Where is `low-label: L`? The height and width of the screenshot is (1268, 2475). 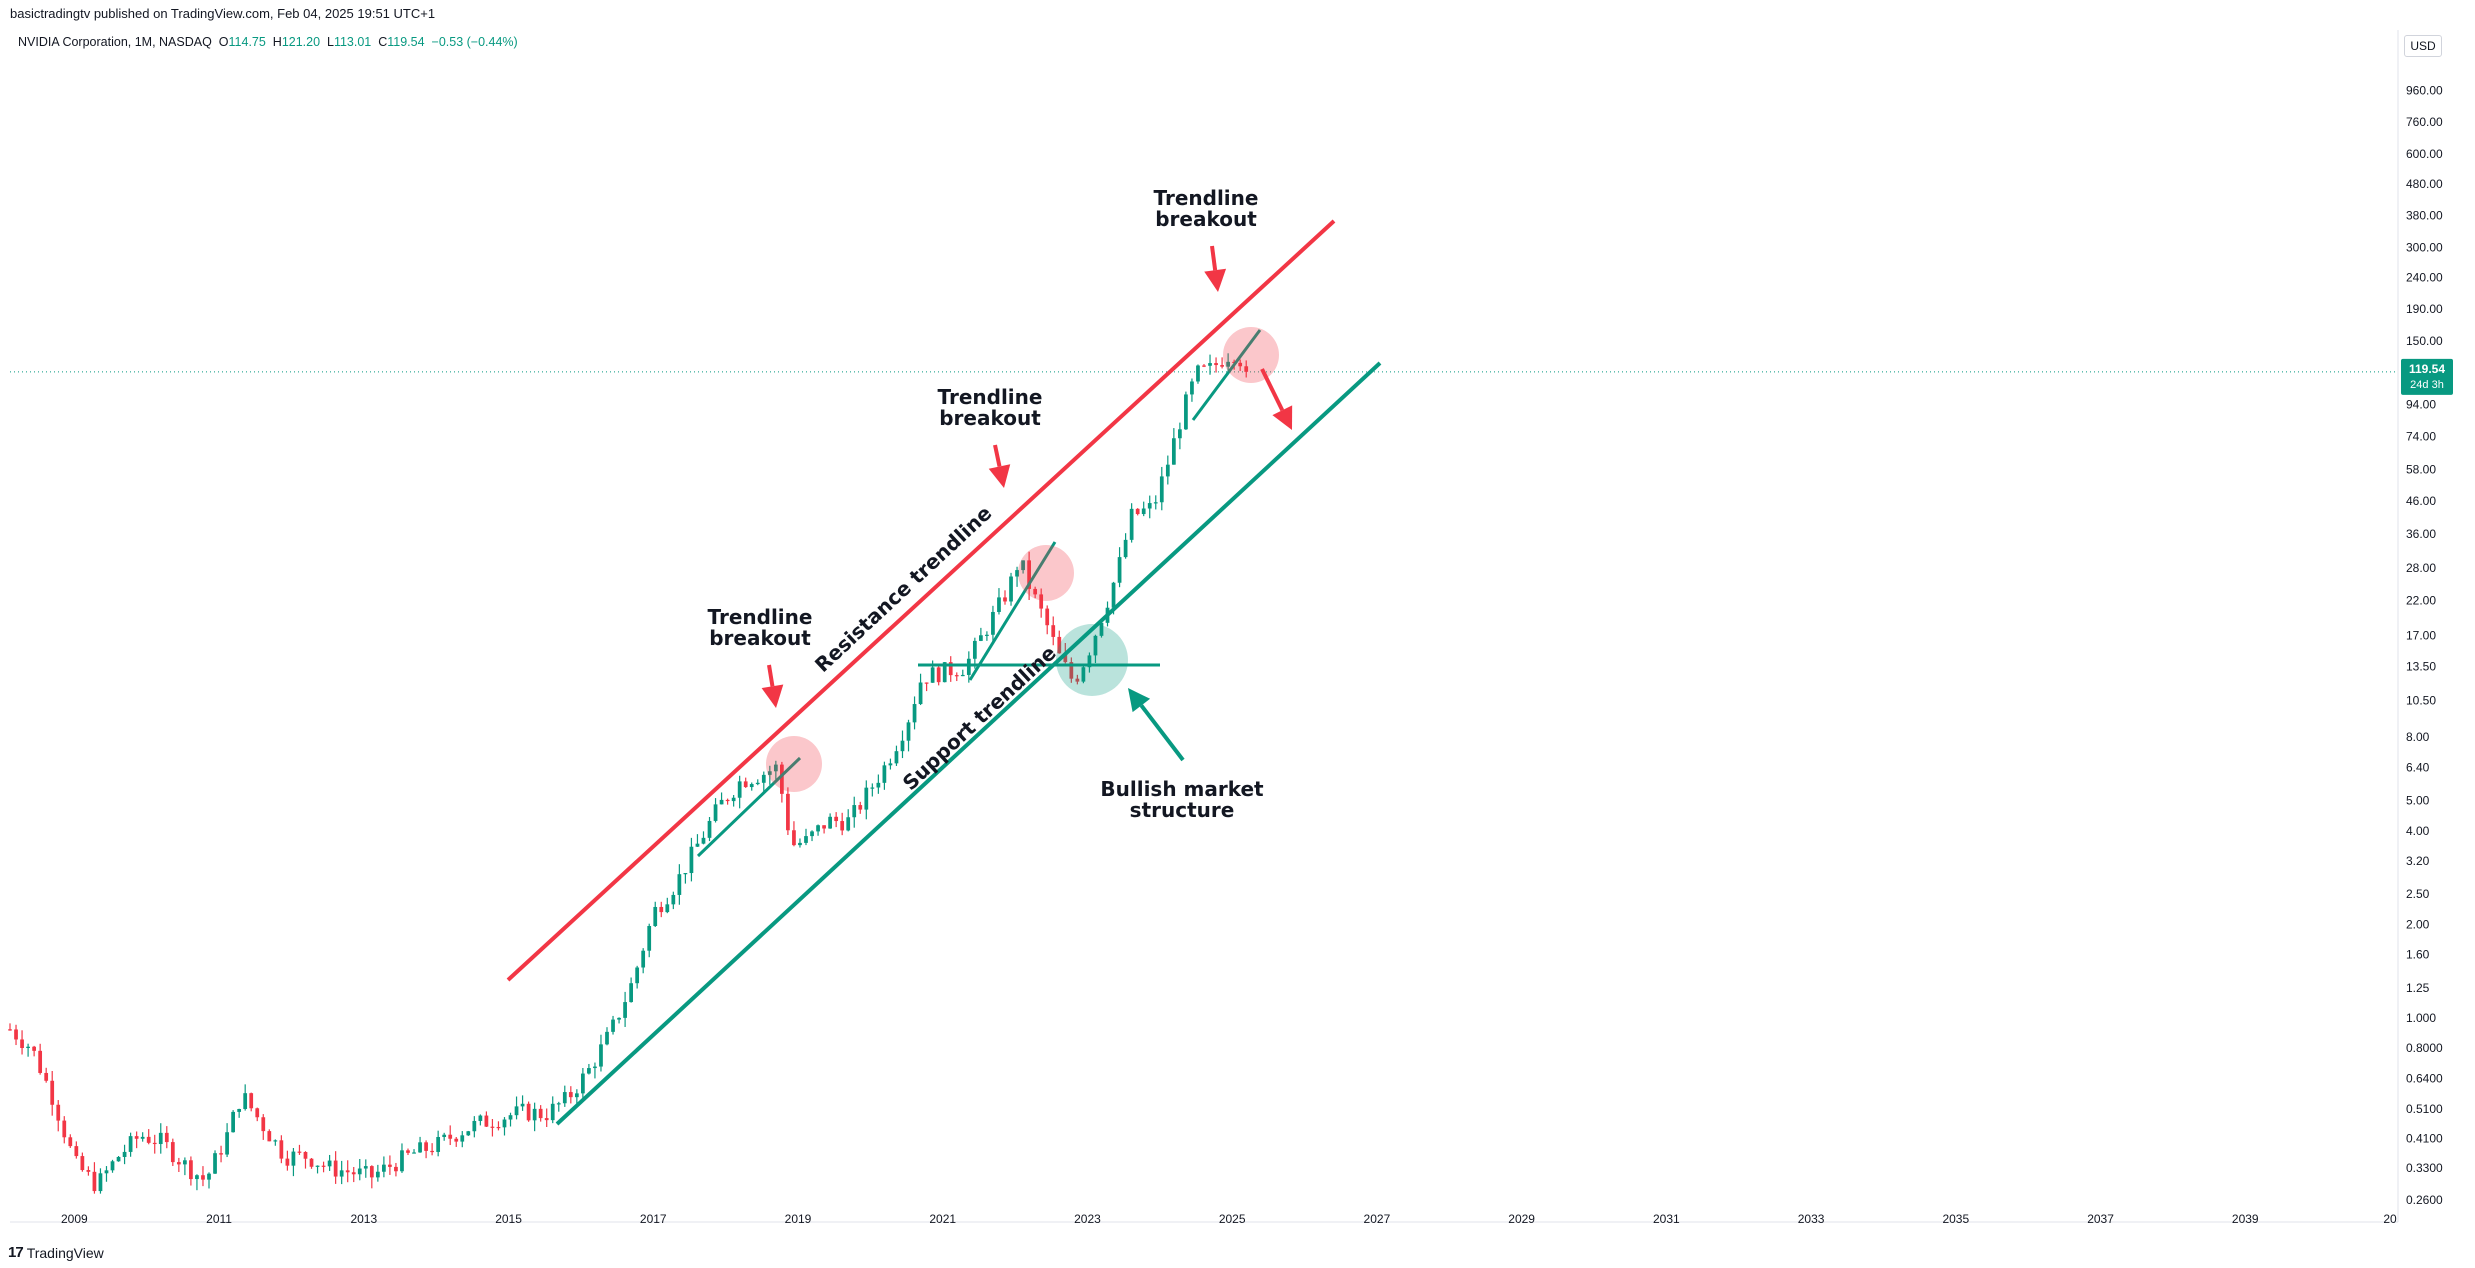
low-label: L is located at coordinates (330, 42).